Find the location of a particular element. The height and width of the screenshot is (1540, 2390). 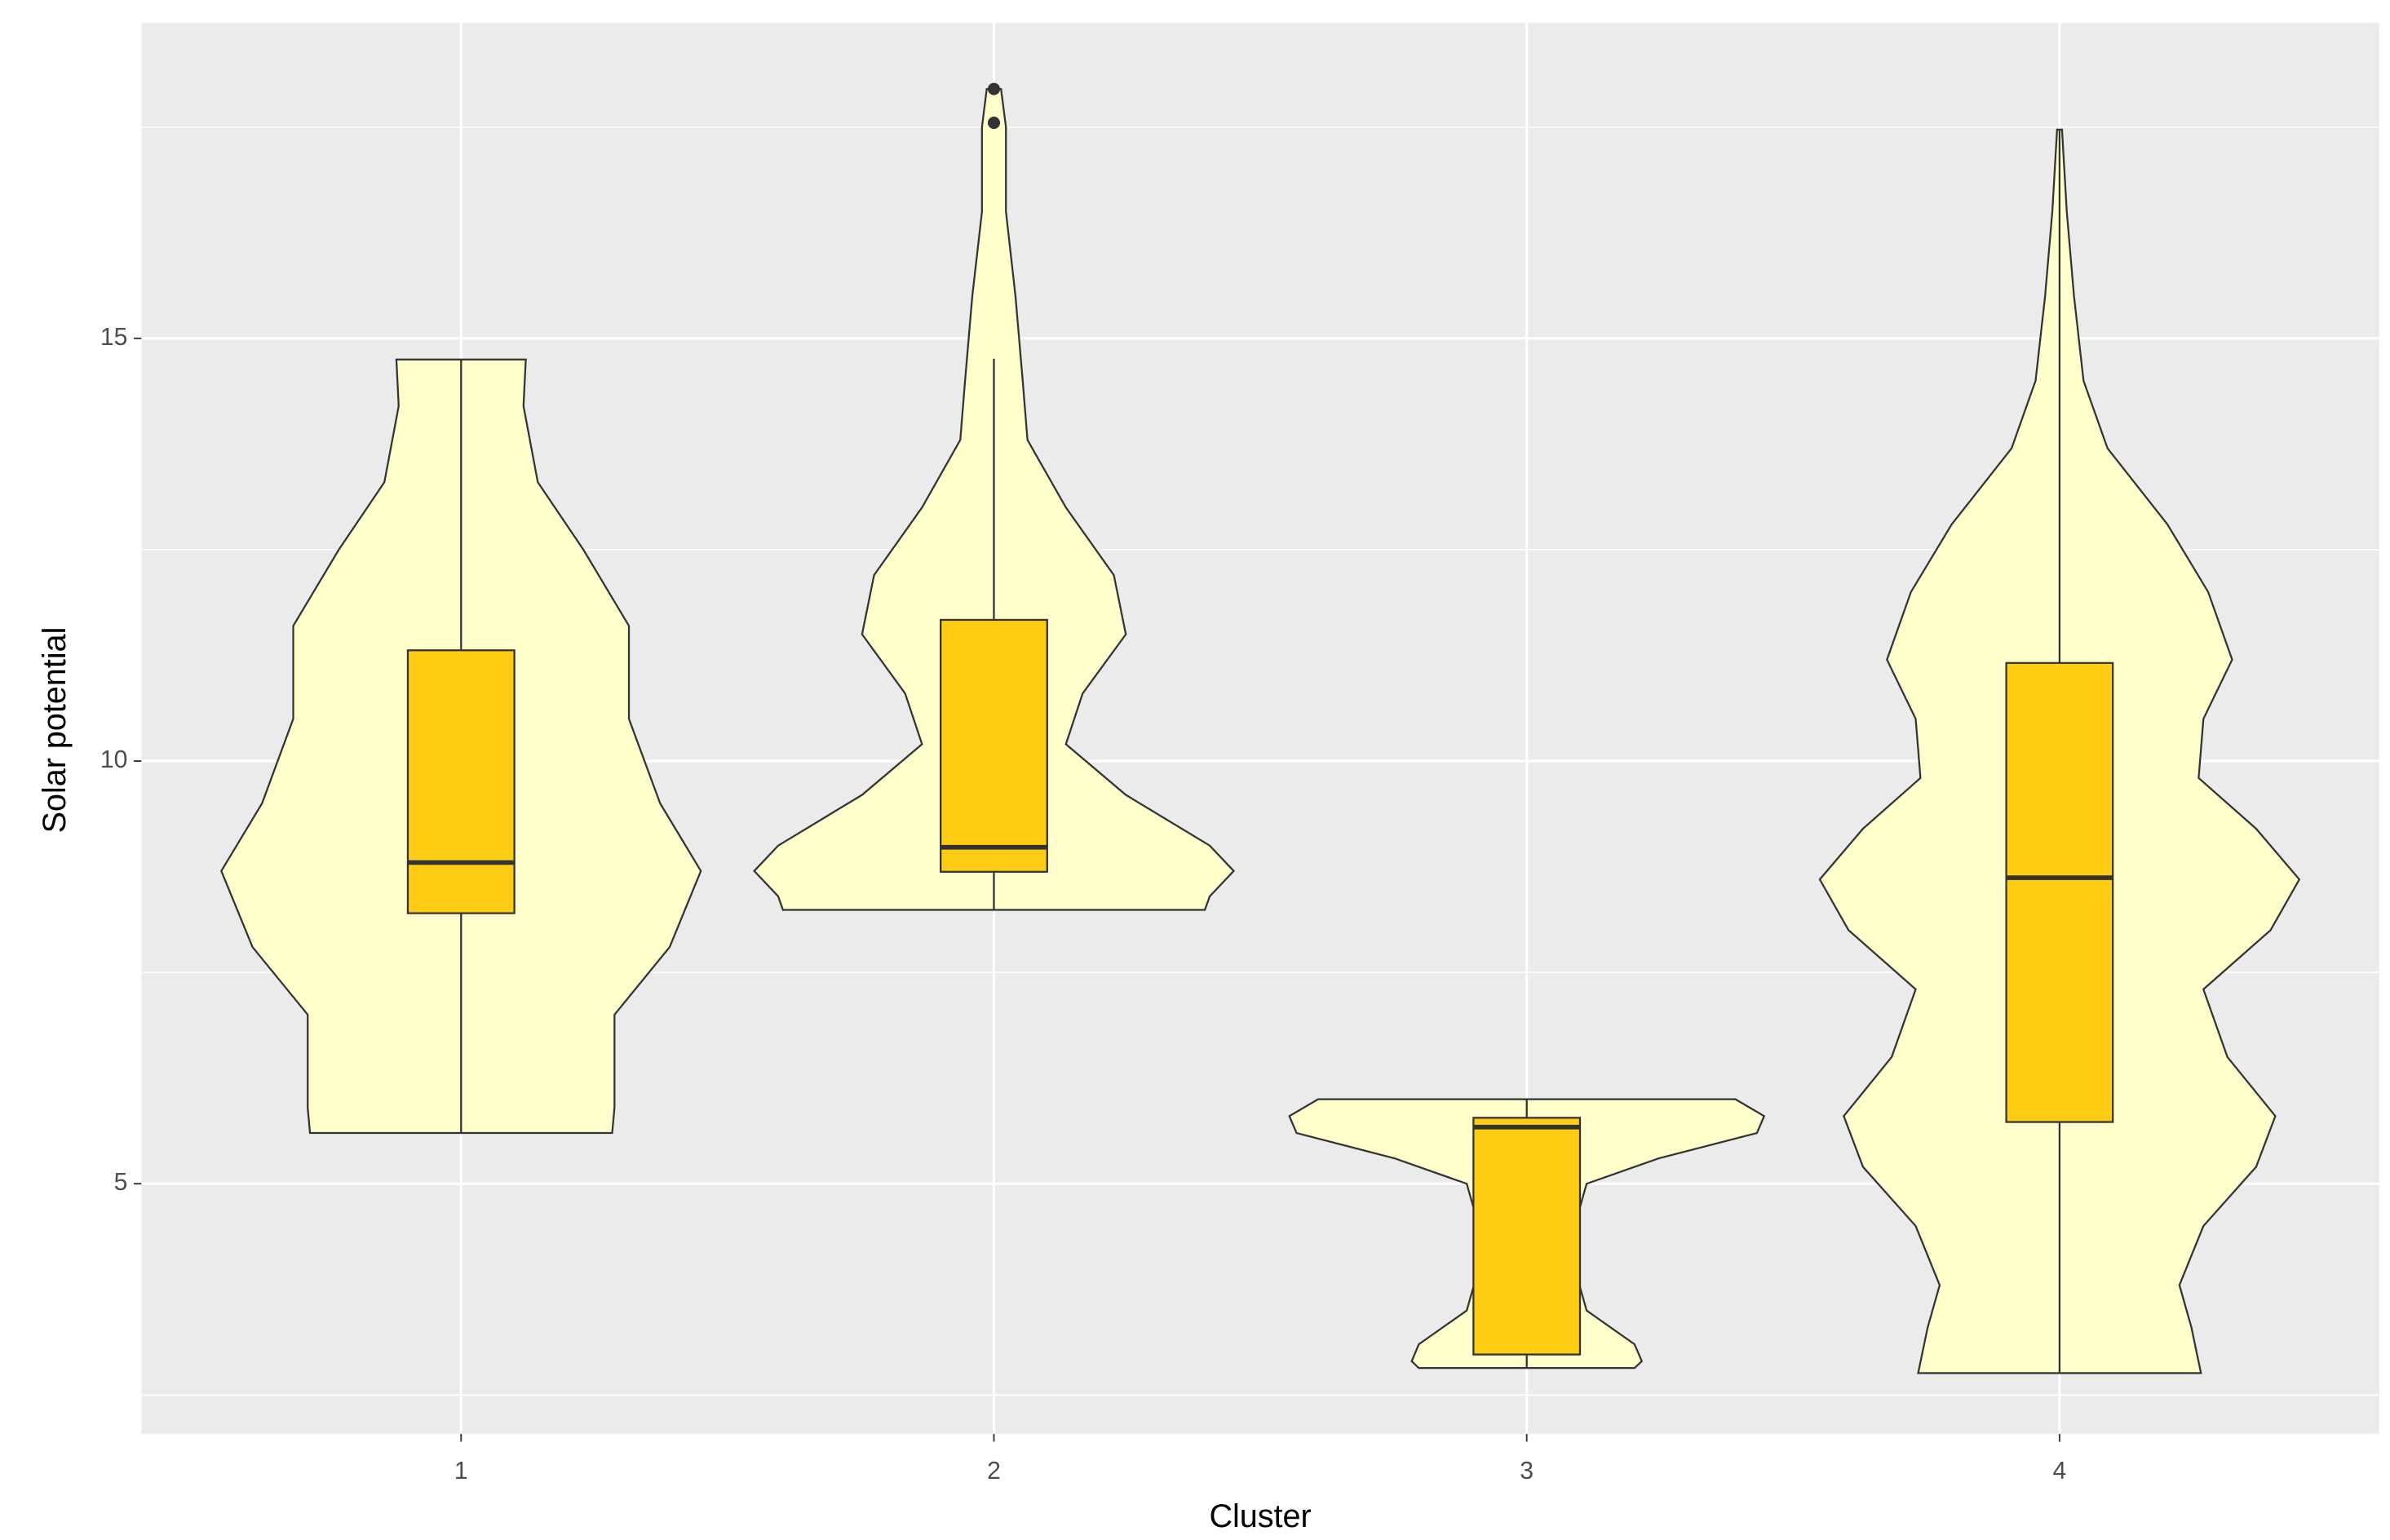

x-tick-label: 4 is located at coordinates (2060, 1471).